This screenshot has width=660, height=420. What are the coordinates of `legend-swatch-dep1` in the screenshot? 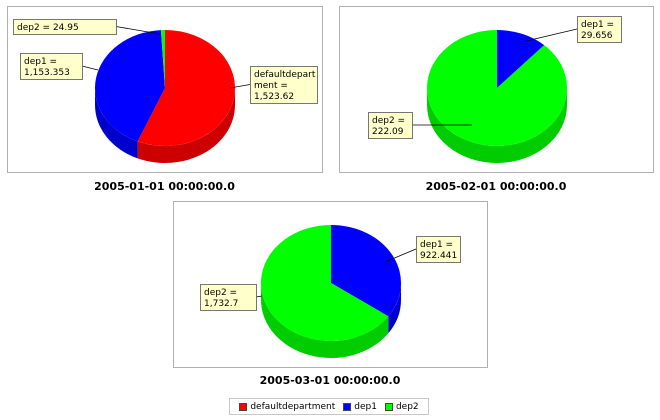 It's located at (347, 406).